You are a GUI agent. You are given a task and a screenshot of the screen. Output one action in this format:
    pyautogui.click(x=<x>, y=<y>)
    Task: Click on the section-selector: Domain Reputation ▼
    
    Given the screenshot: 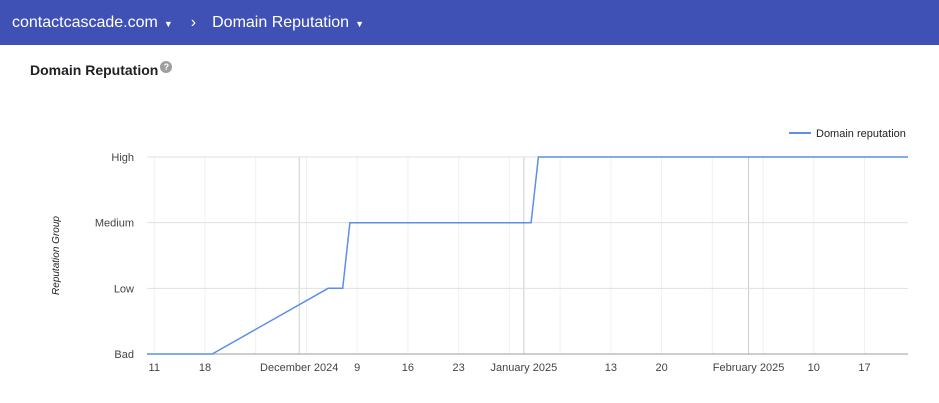 What is the action you would take?
    pyautogui.click(x=288, y=23)
    